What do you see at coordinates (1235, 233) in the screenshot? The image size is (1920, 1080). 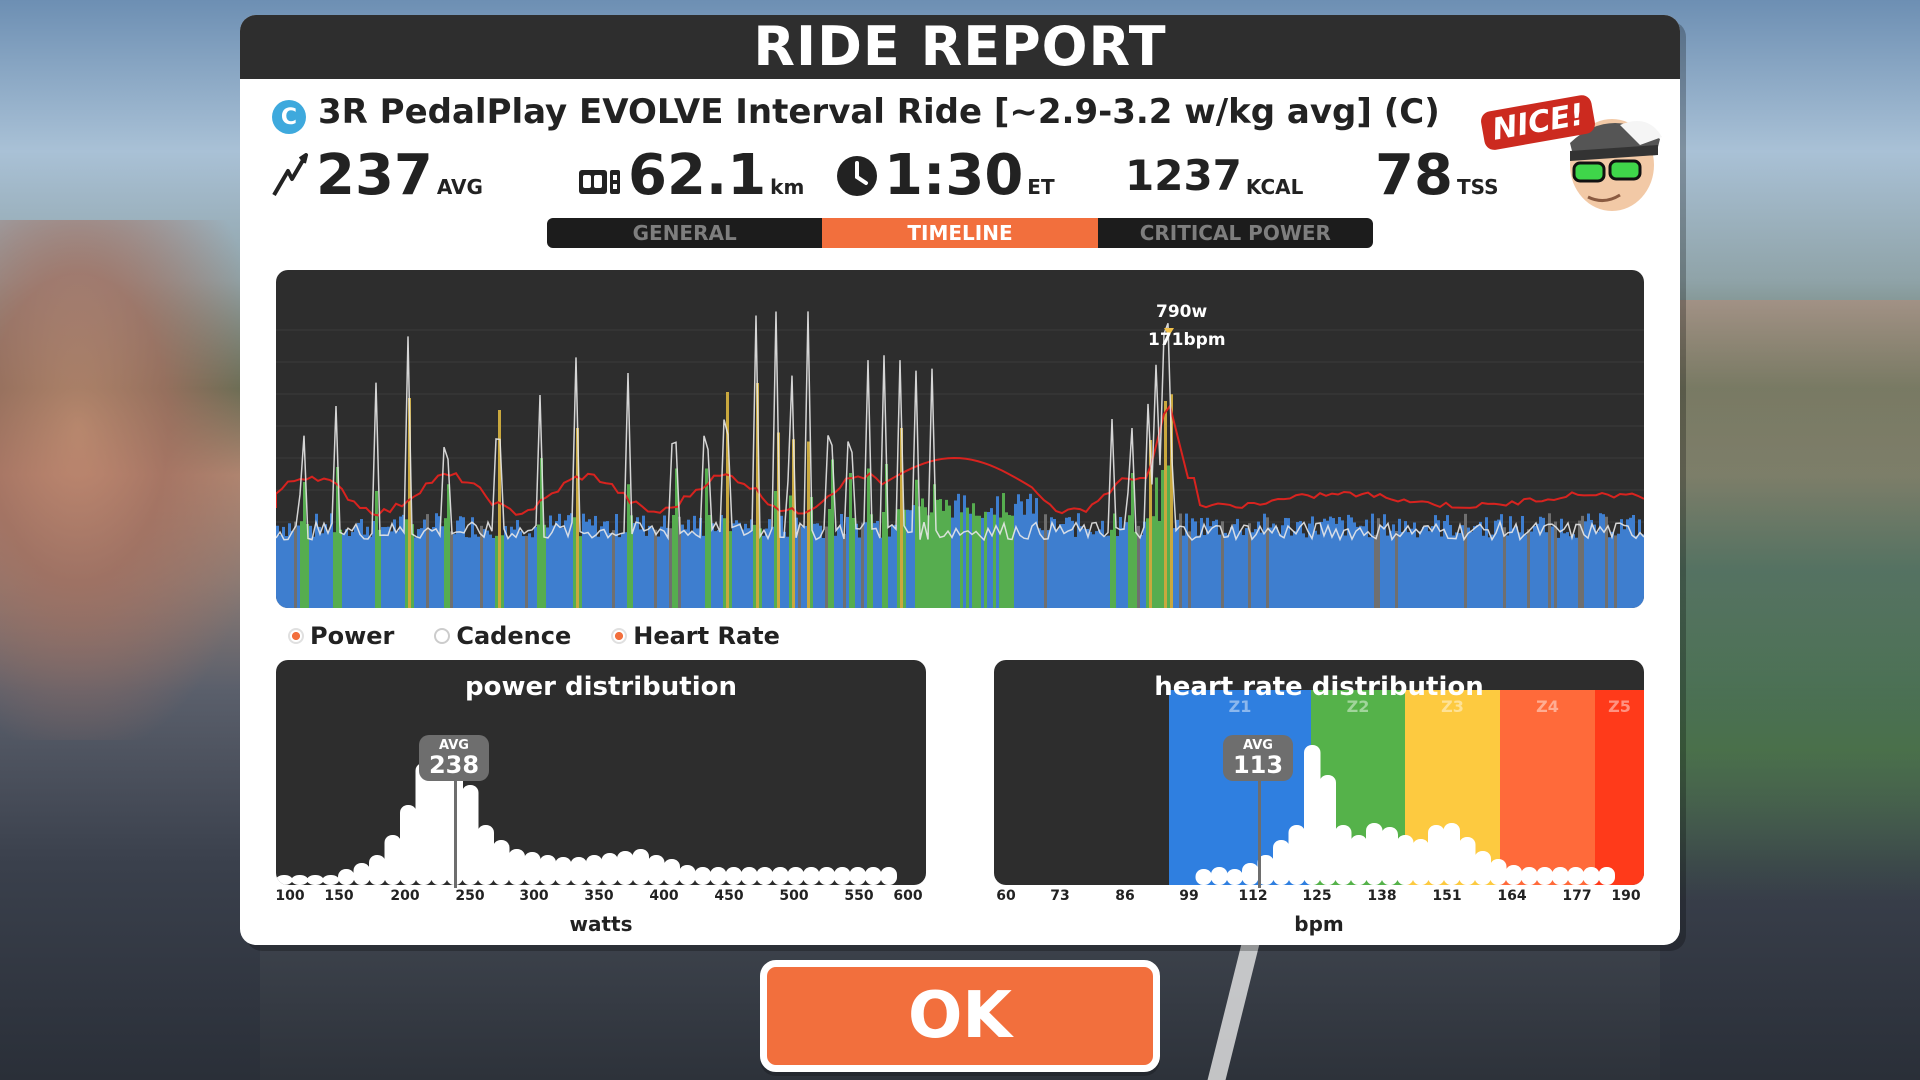 I see `tab-critical-power: CRITICAL POWER` at bounding box center [1235, 233].